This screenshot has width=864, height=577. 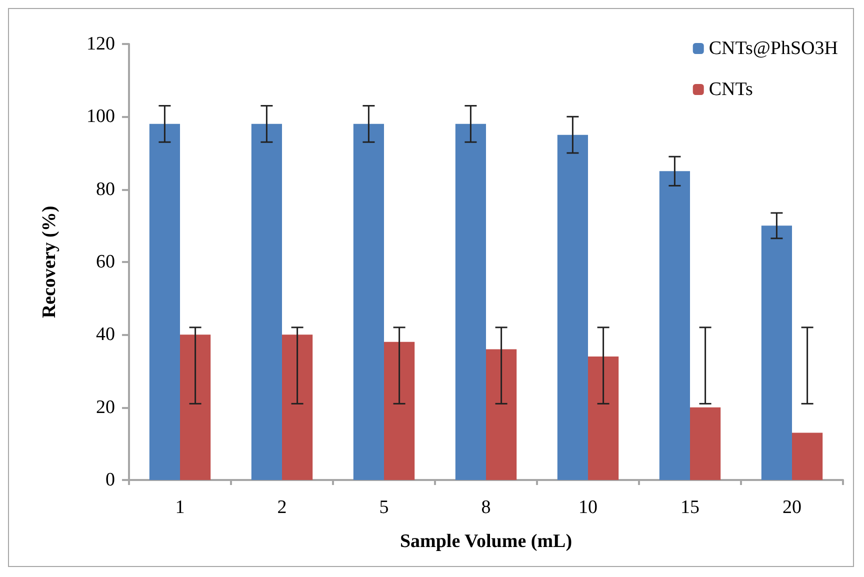 I want to click on x-tick-label: 1, so click(x=180, y=507).